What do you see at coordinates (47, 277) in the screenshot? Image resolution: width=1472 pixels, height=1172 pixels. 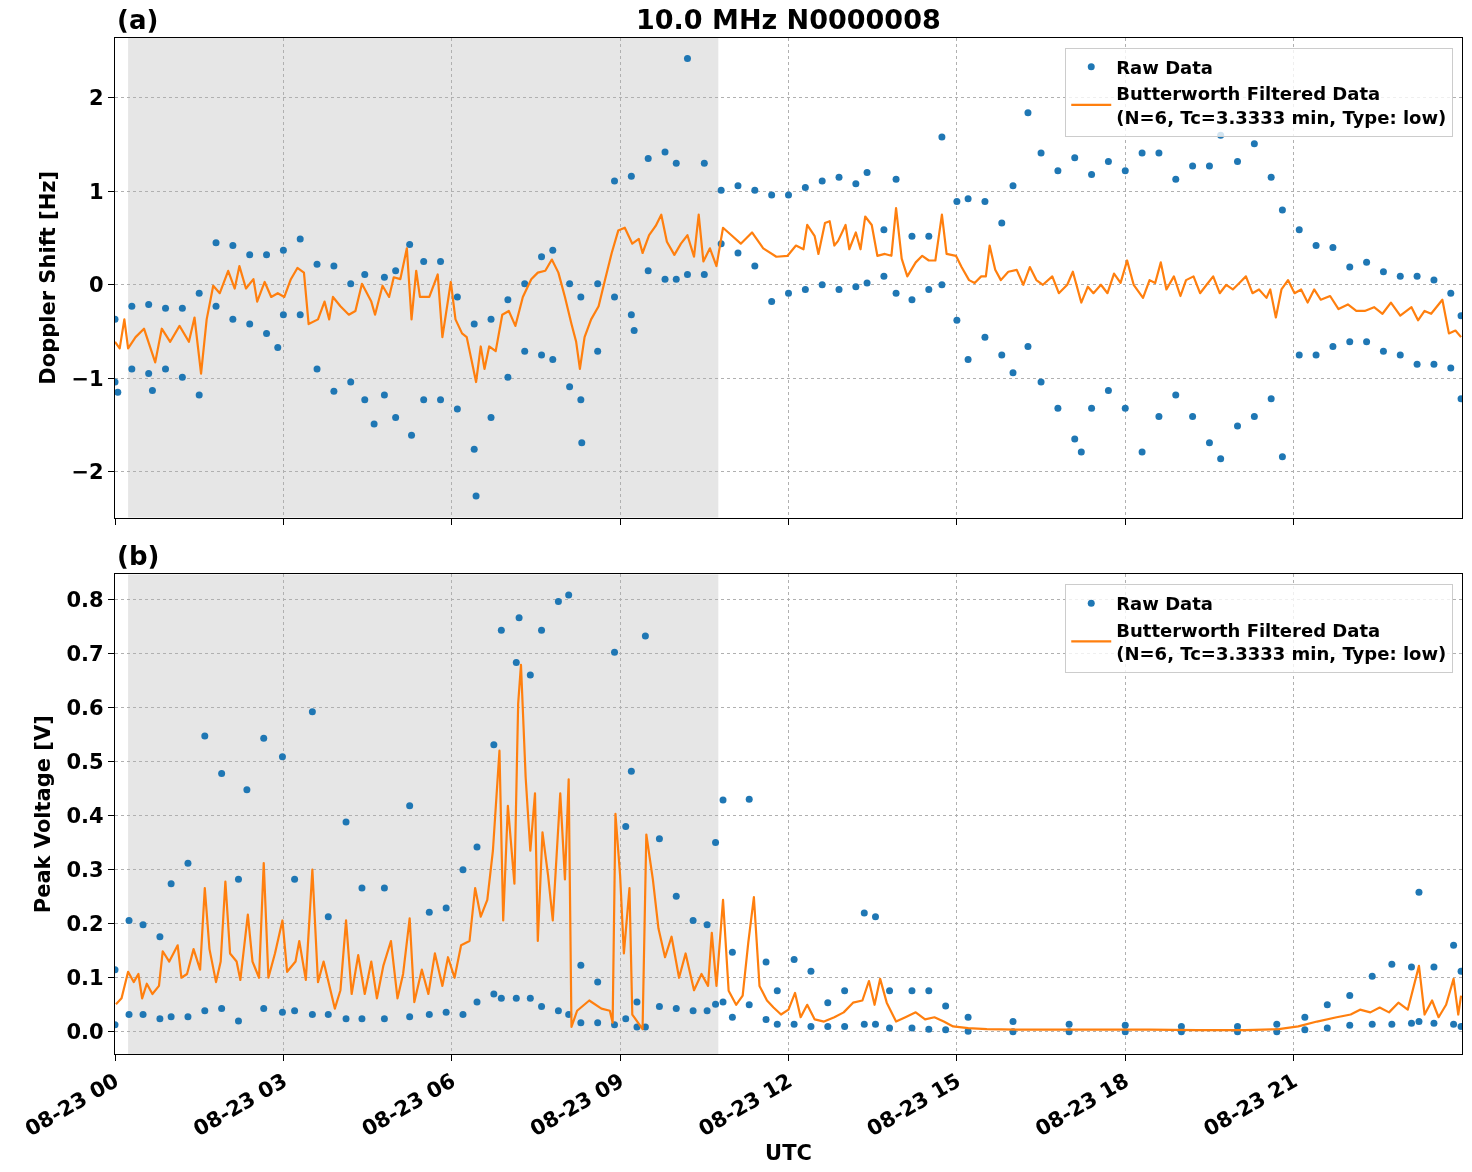 I see `y-axis-title: Doppler Shift [Hz]` at bounding box center [47, 277].